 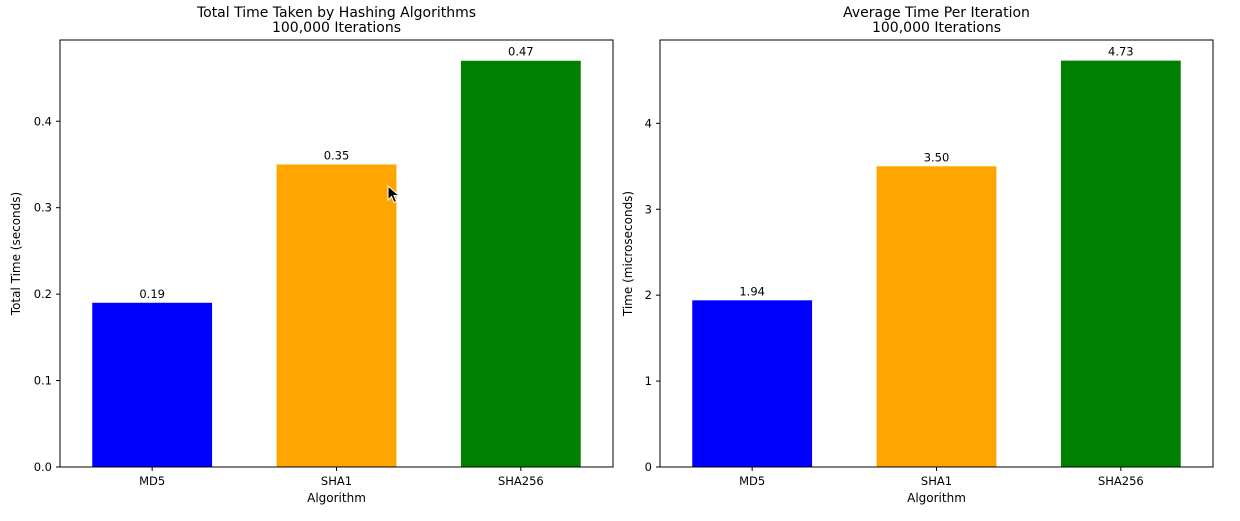 I want to click on data-label: 1.94, so click(x=752, y=291).